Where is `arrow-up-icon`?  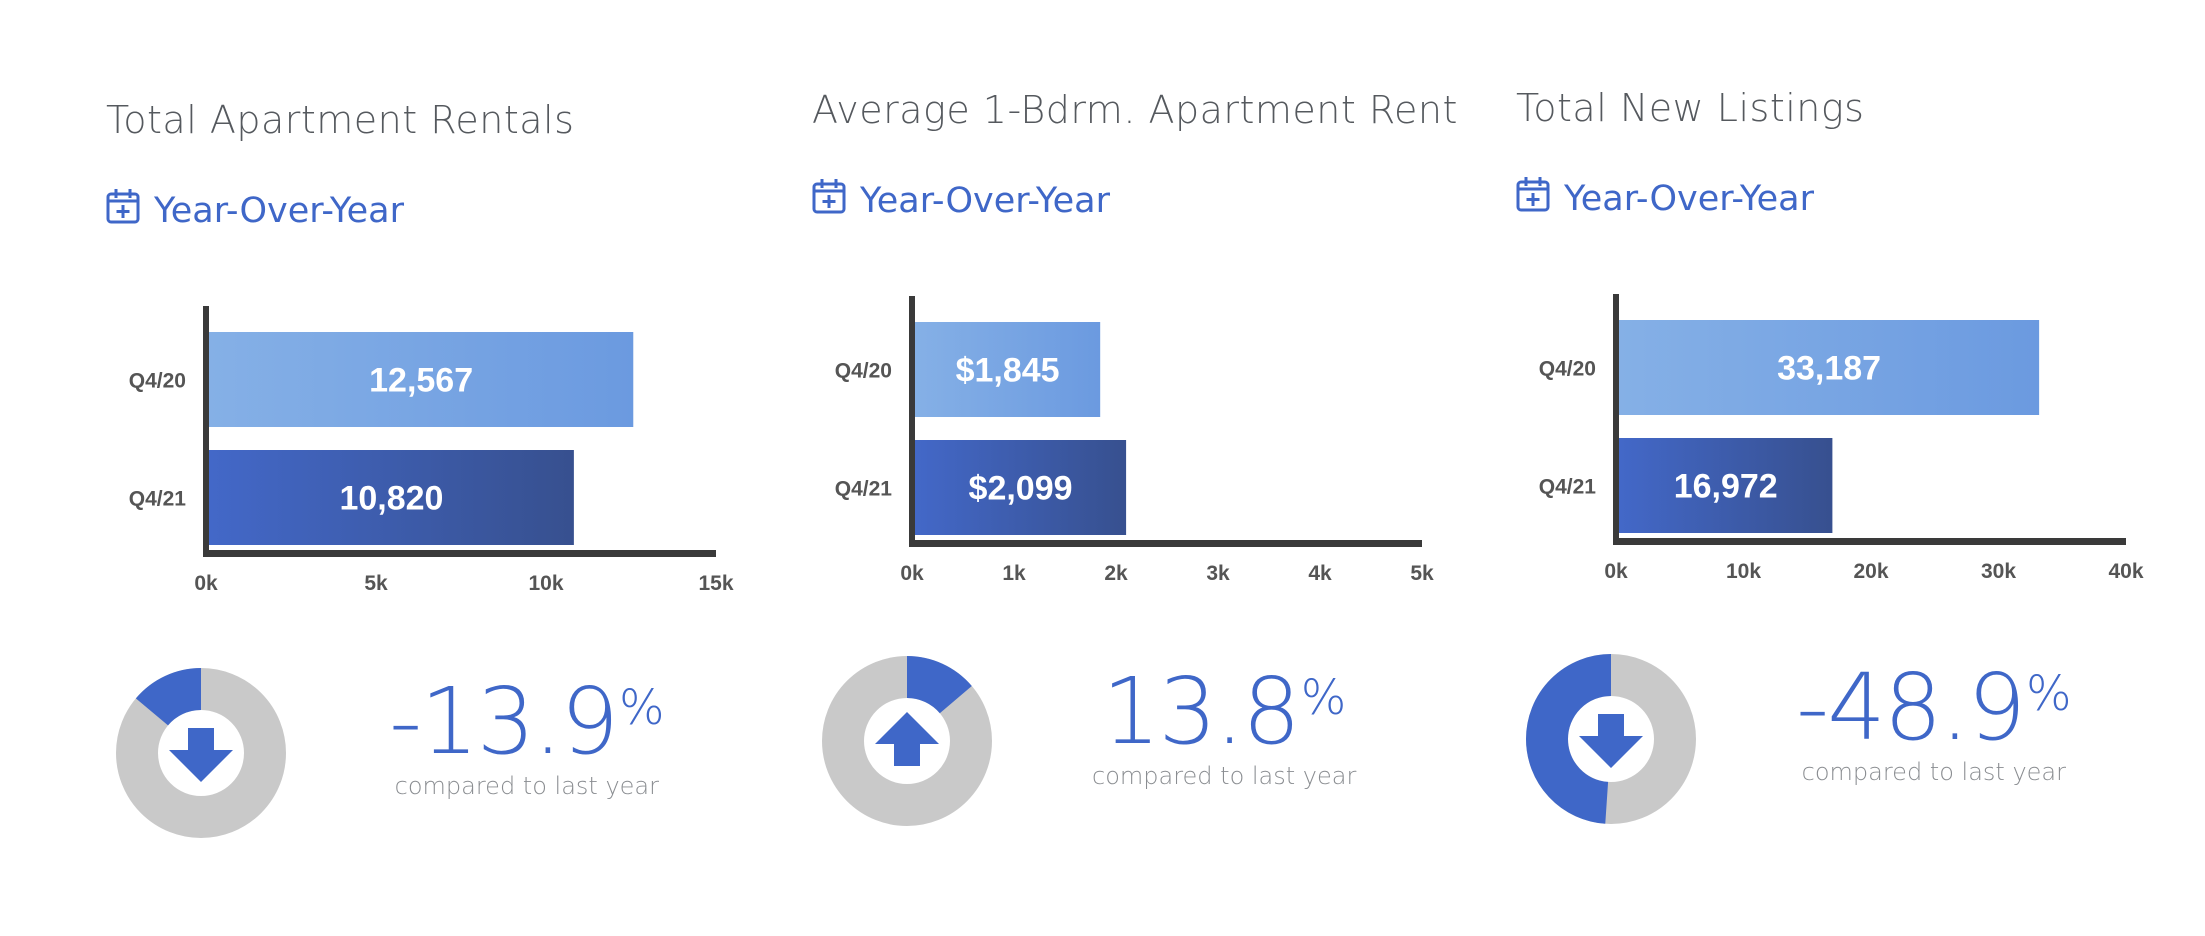 arrow-up-icon is located at coordinates (907, 739).